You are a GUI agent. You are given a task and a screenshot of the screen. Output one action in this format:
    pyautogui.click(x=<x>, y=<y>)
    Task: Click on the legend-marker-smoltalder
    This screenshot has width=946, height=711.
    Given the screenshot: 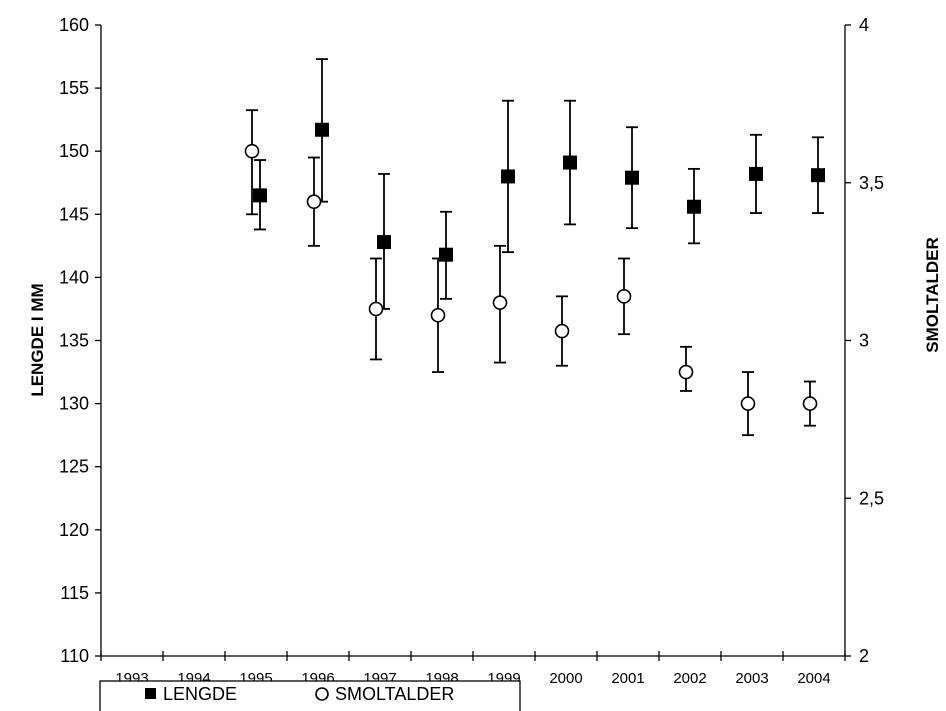 What is the action you would take?
    pyautogui.click(x=322, y=694)
    